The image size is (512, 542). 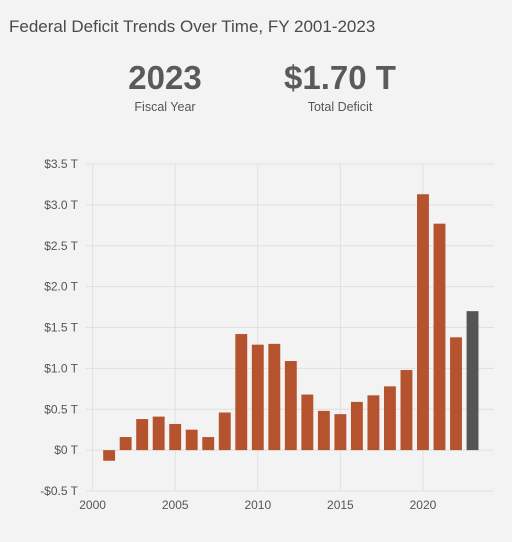 What do you see at coordinates (340, 505) in the screenshot?
I see `x-tick-label: 2015` at bounding box center [340, 505].